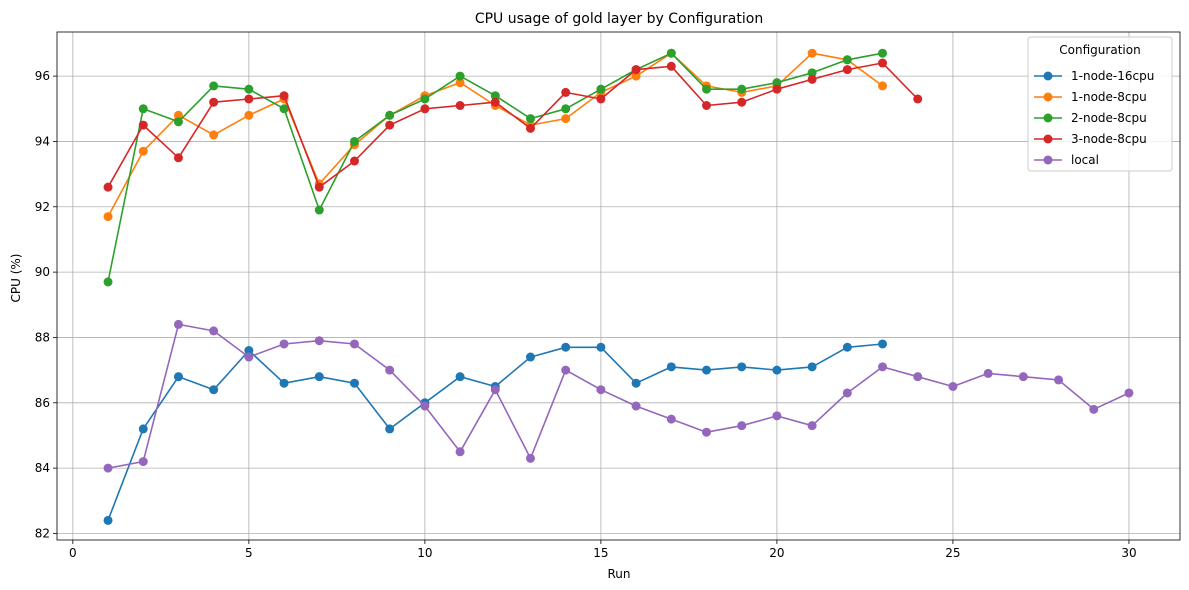  What do you see at coordinates (42, 207) in the screenshot?
I see `y-tick-label: 92` at bounding box center [42, 207].